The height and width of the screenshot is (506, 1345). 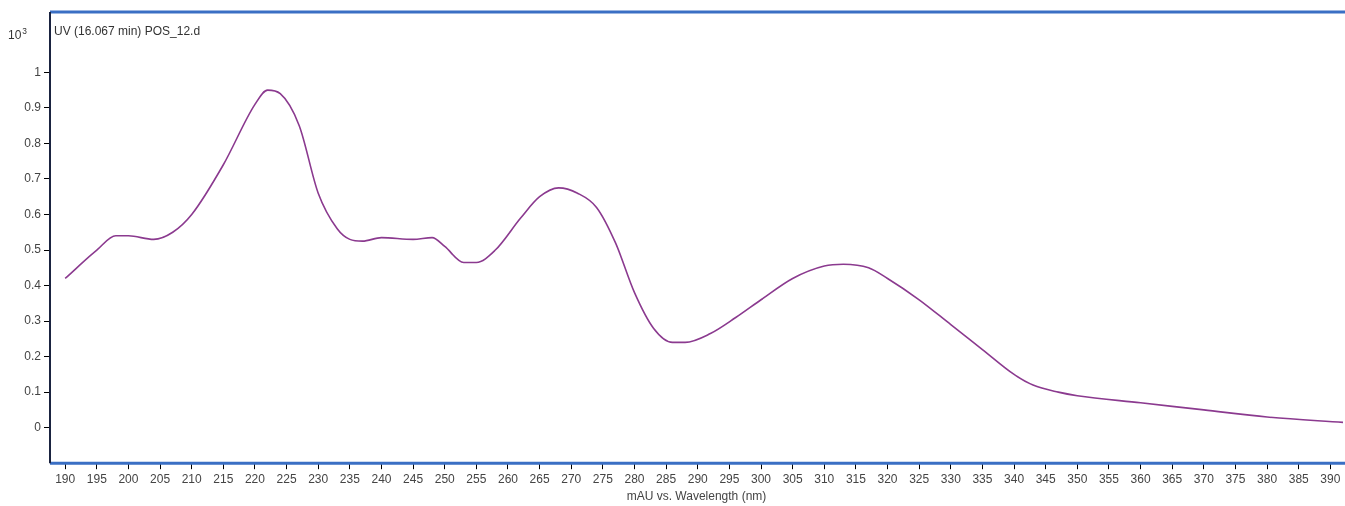 I want to click on x-tick-label: 330, so click(x=951, y=478).